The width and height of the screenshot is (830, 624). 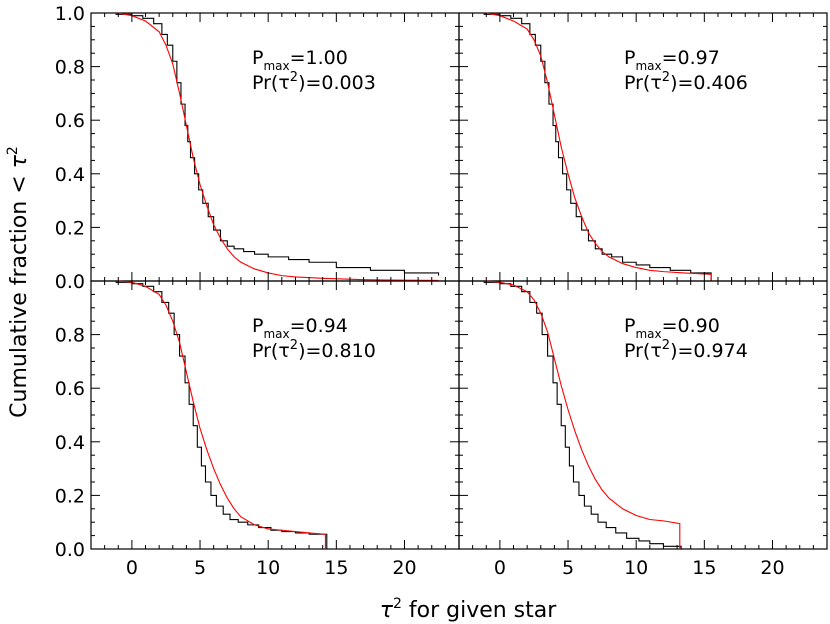 What do you see at coordinates (686, 350) in the screenshot?
I see `probability-annotation: Pr(τ2)=0.974` at bounding box center [686, 350].